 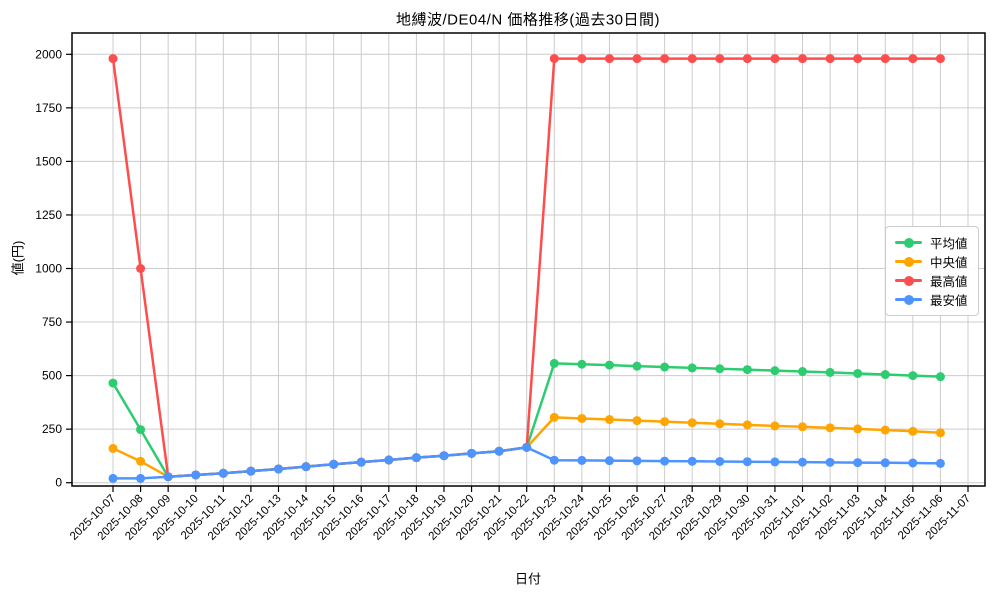 What do you see at coordinates (52, 322) in the screenshot?
I see `y-tick-label: 750` at bounding box center [52, 322].